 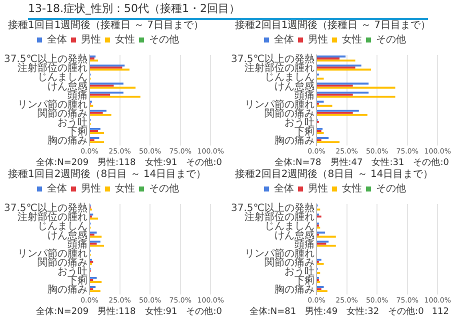 I want to click on chart-title: 接種2回目2週間後（8日目 ～ 14日目まで）, so click(x=334, y=174).